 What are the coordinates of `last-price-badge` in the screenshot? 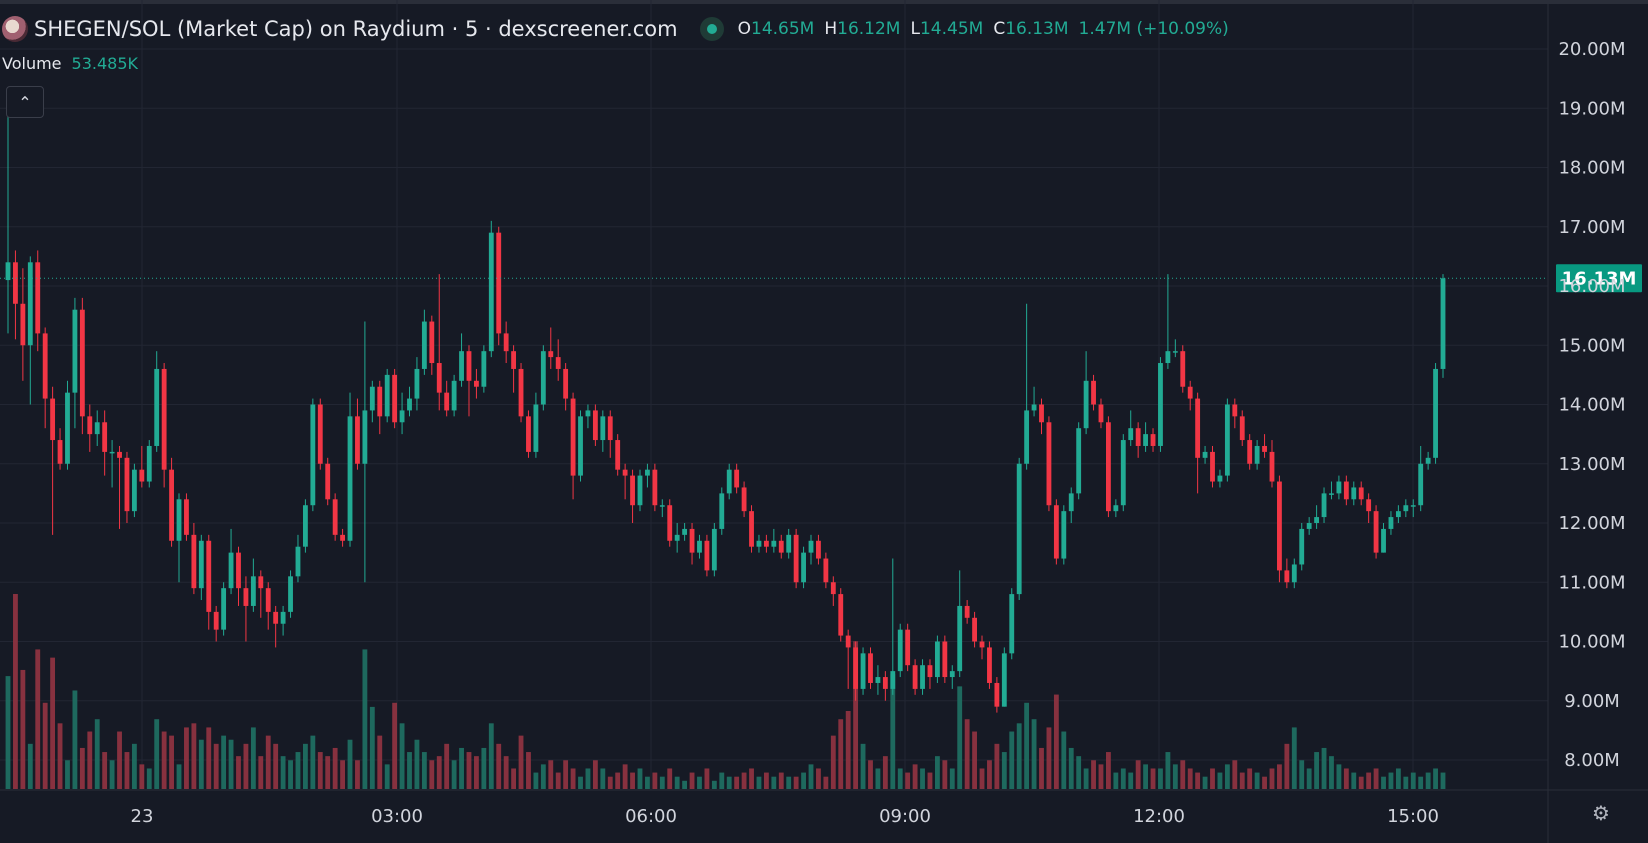 It's located at (1599, 278).